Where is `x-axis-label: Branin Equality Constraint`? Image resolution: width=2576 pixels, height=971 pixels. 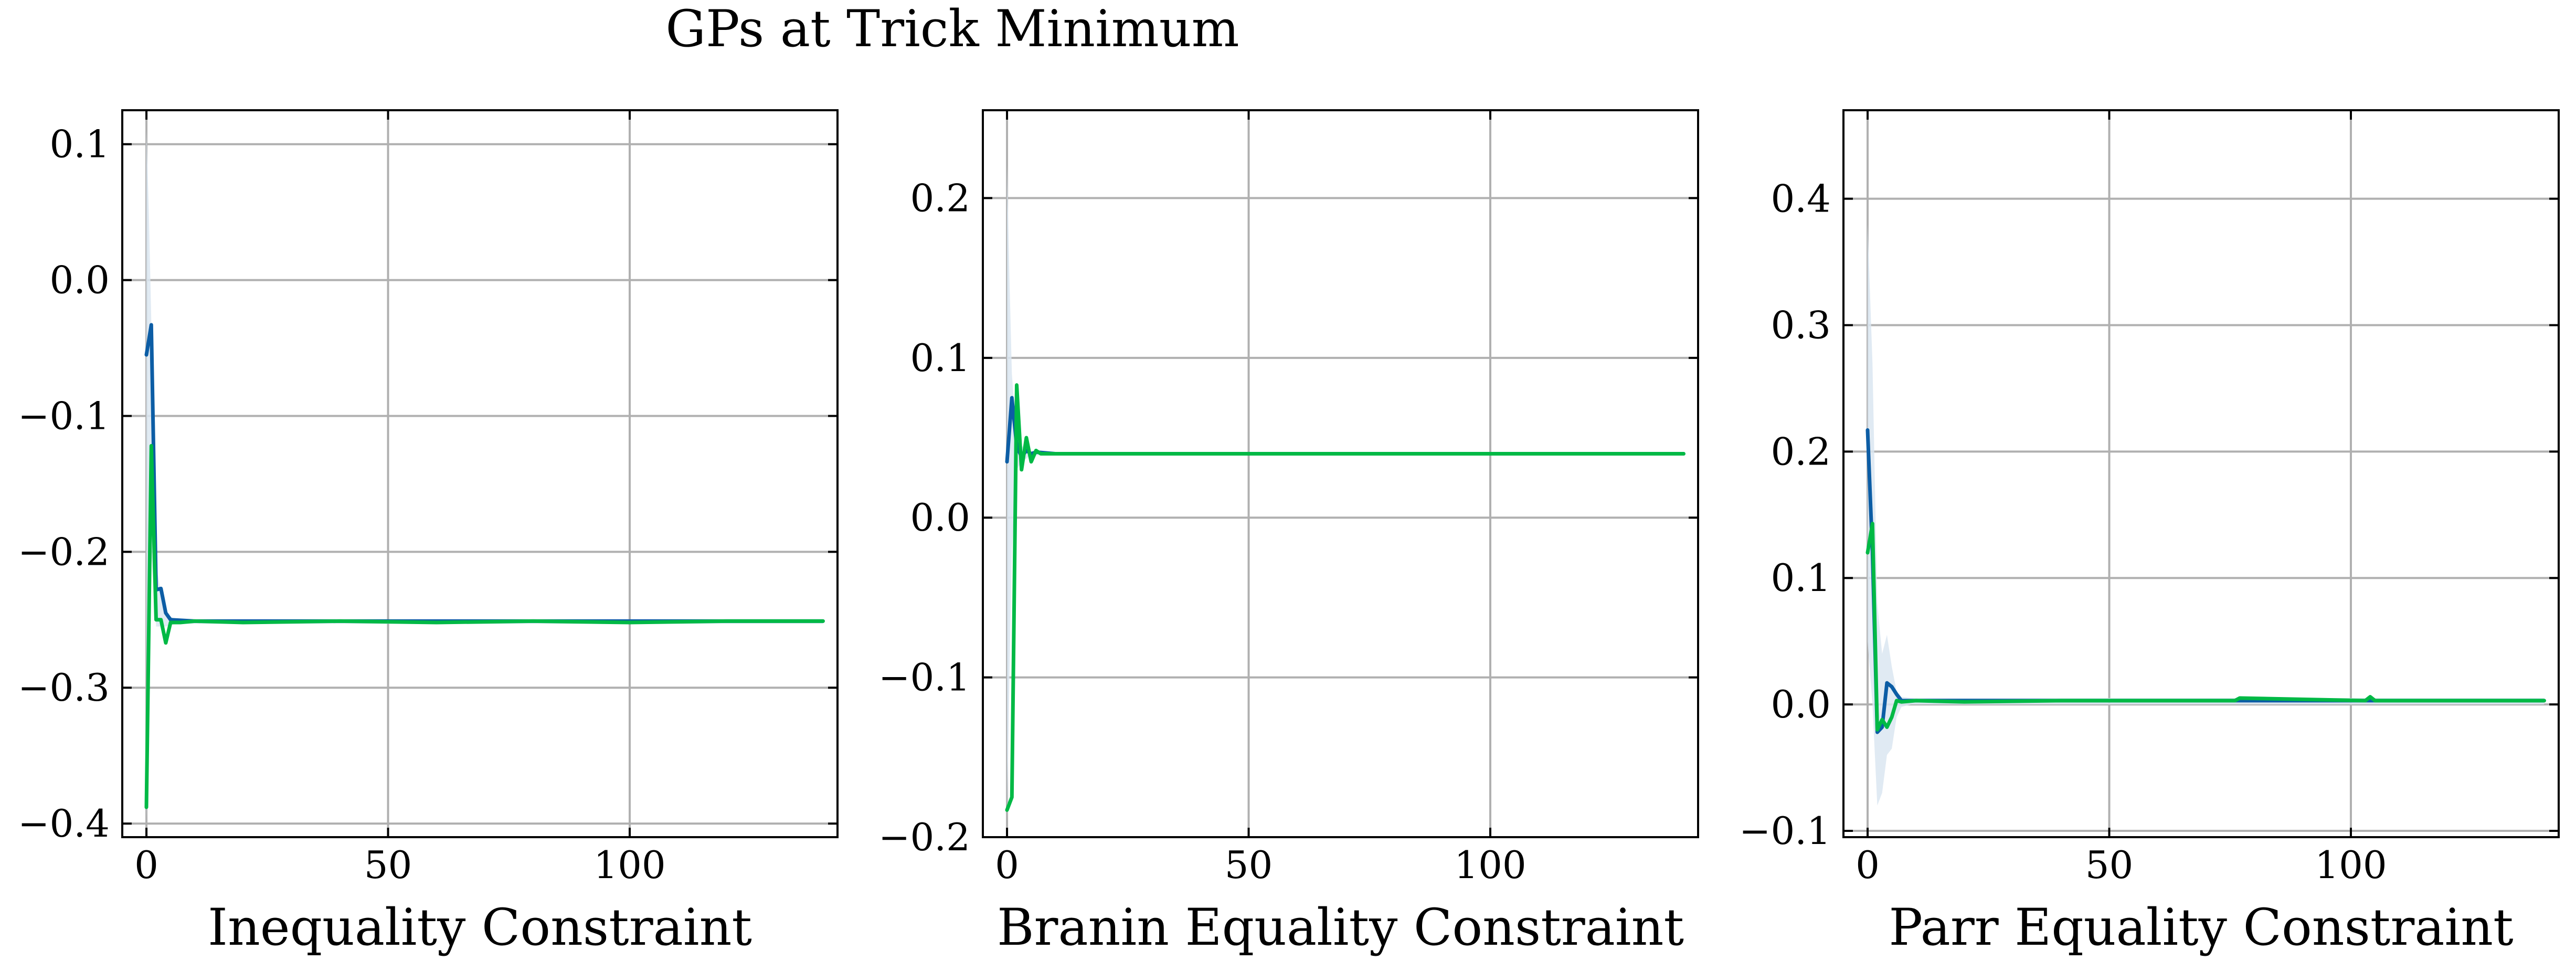
x-axis-label: Branin Equality Constraint is located at coordinates (1340, 927).